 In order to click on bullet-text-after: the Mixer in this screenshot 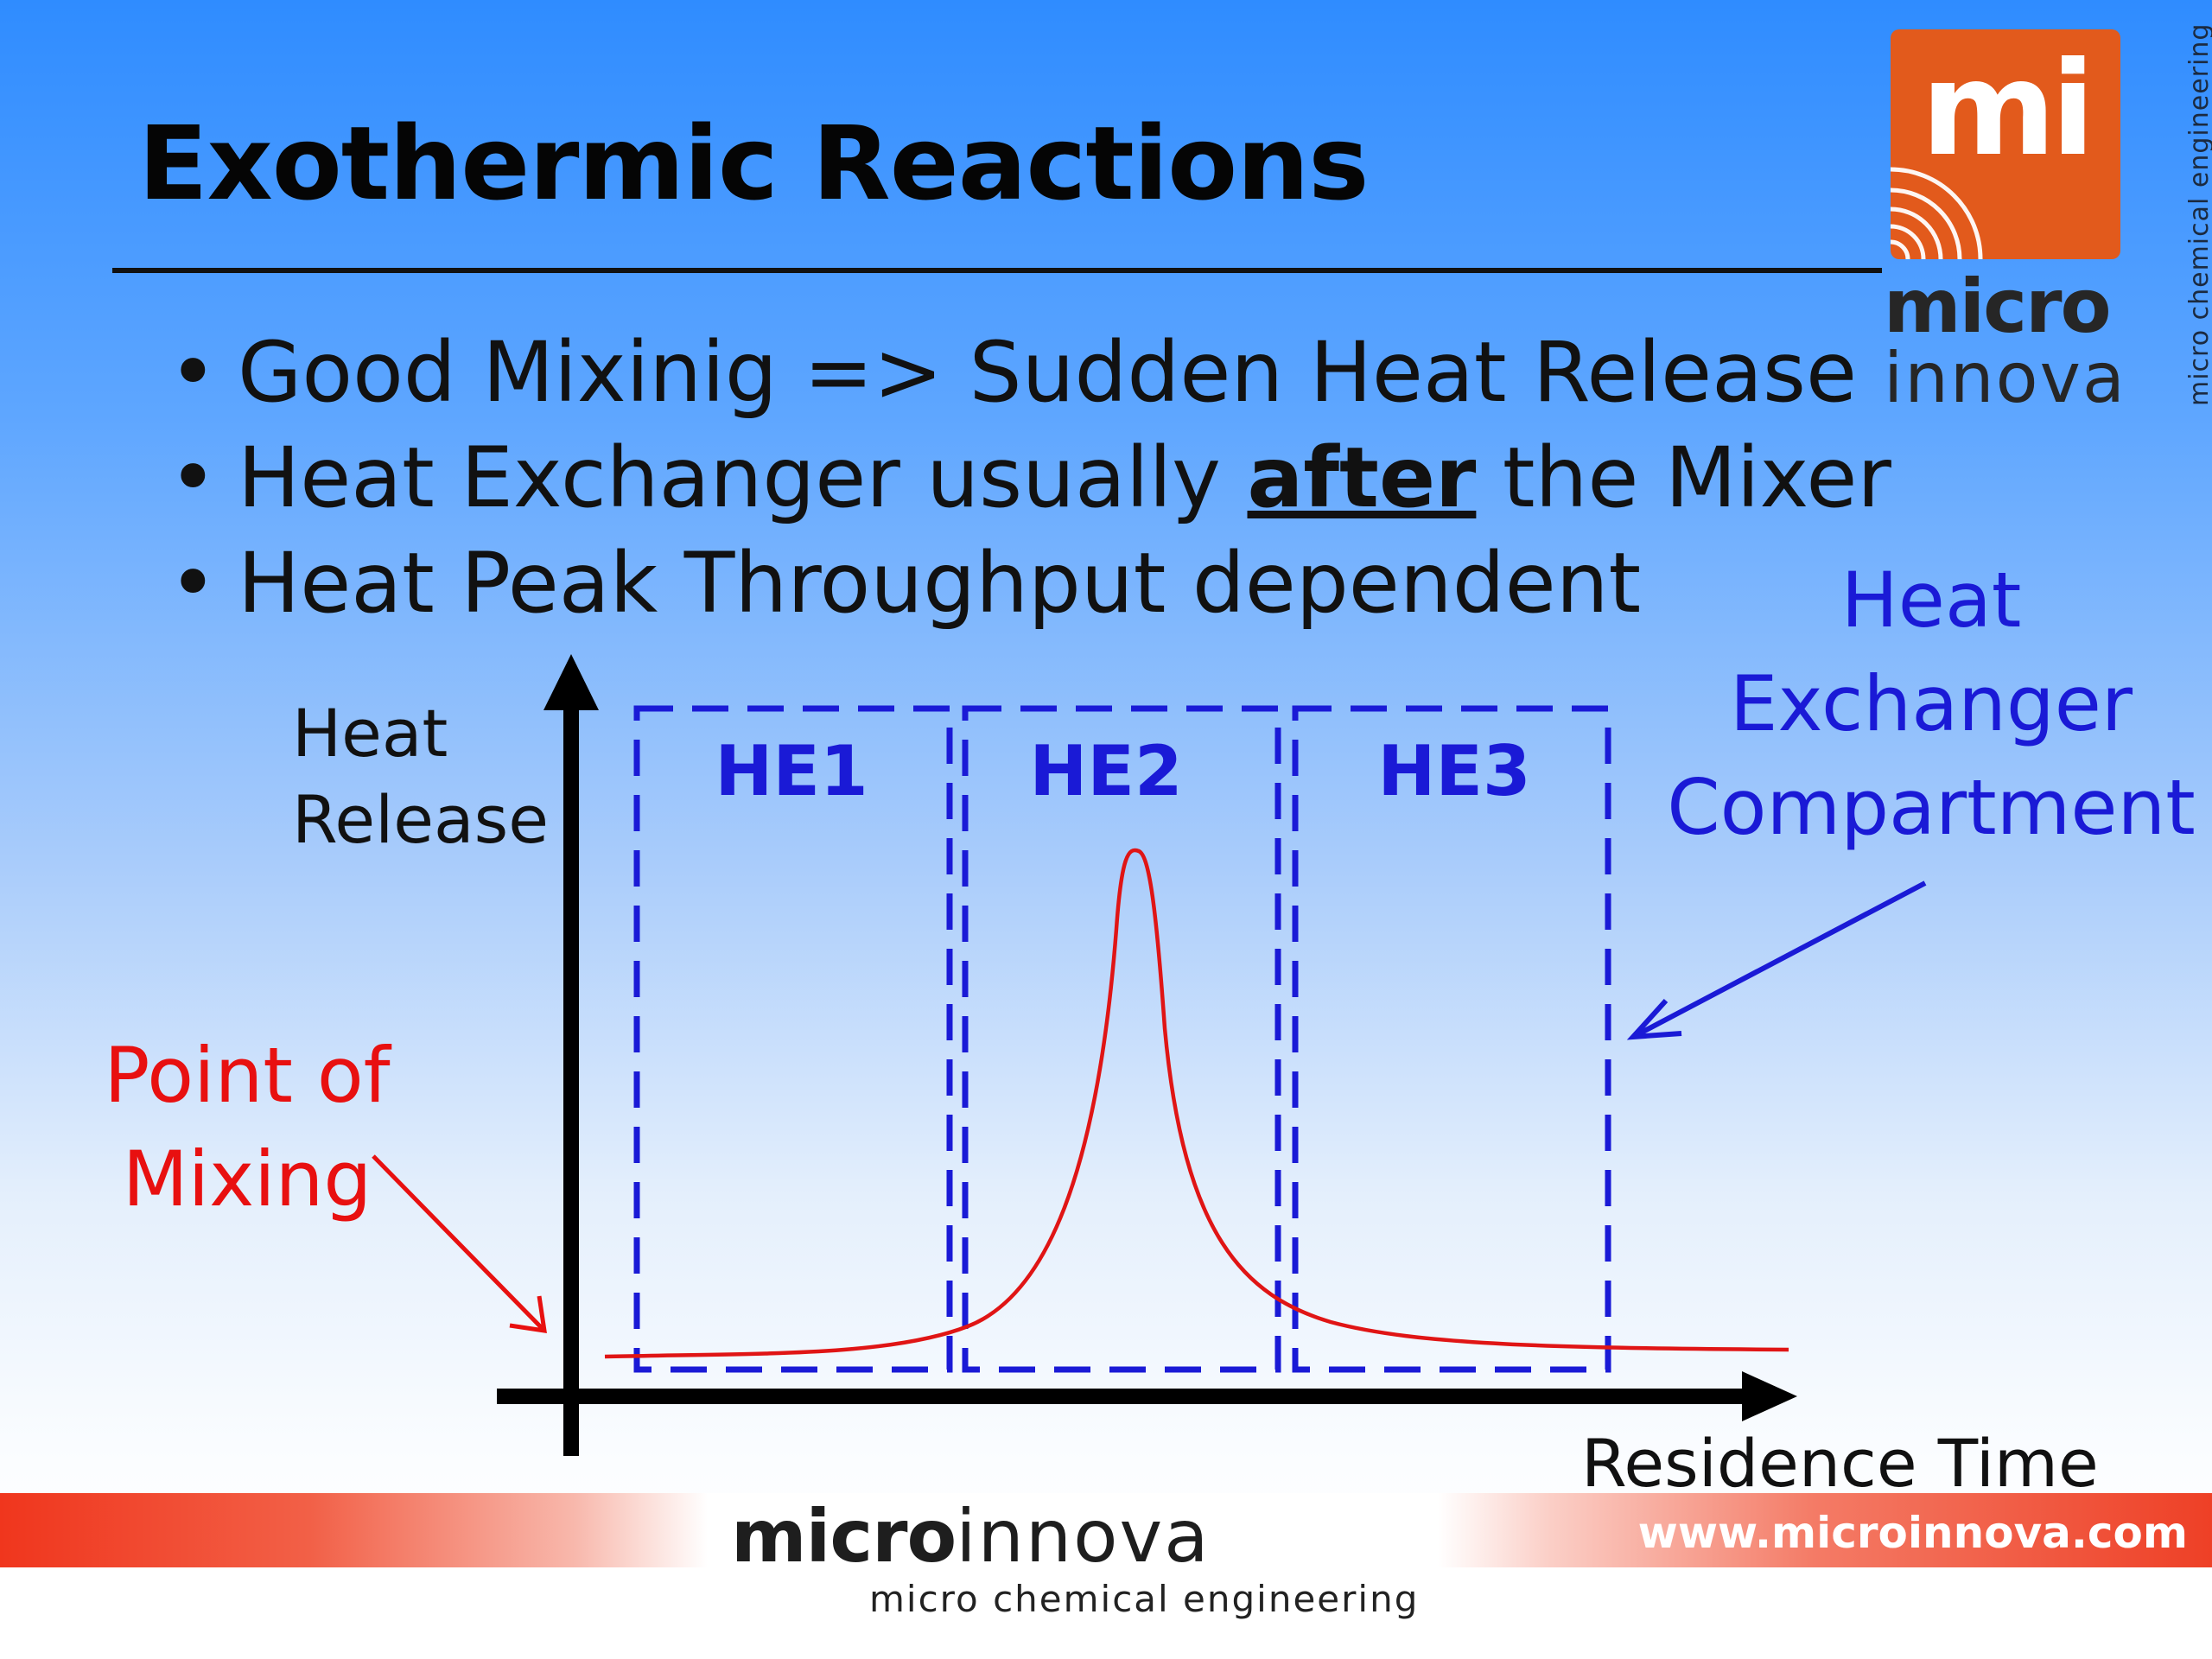, I will do `click(1683, 477)`.